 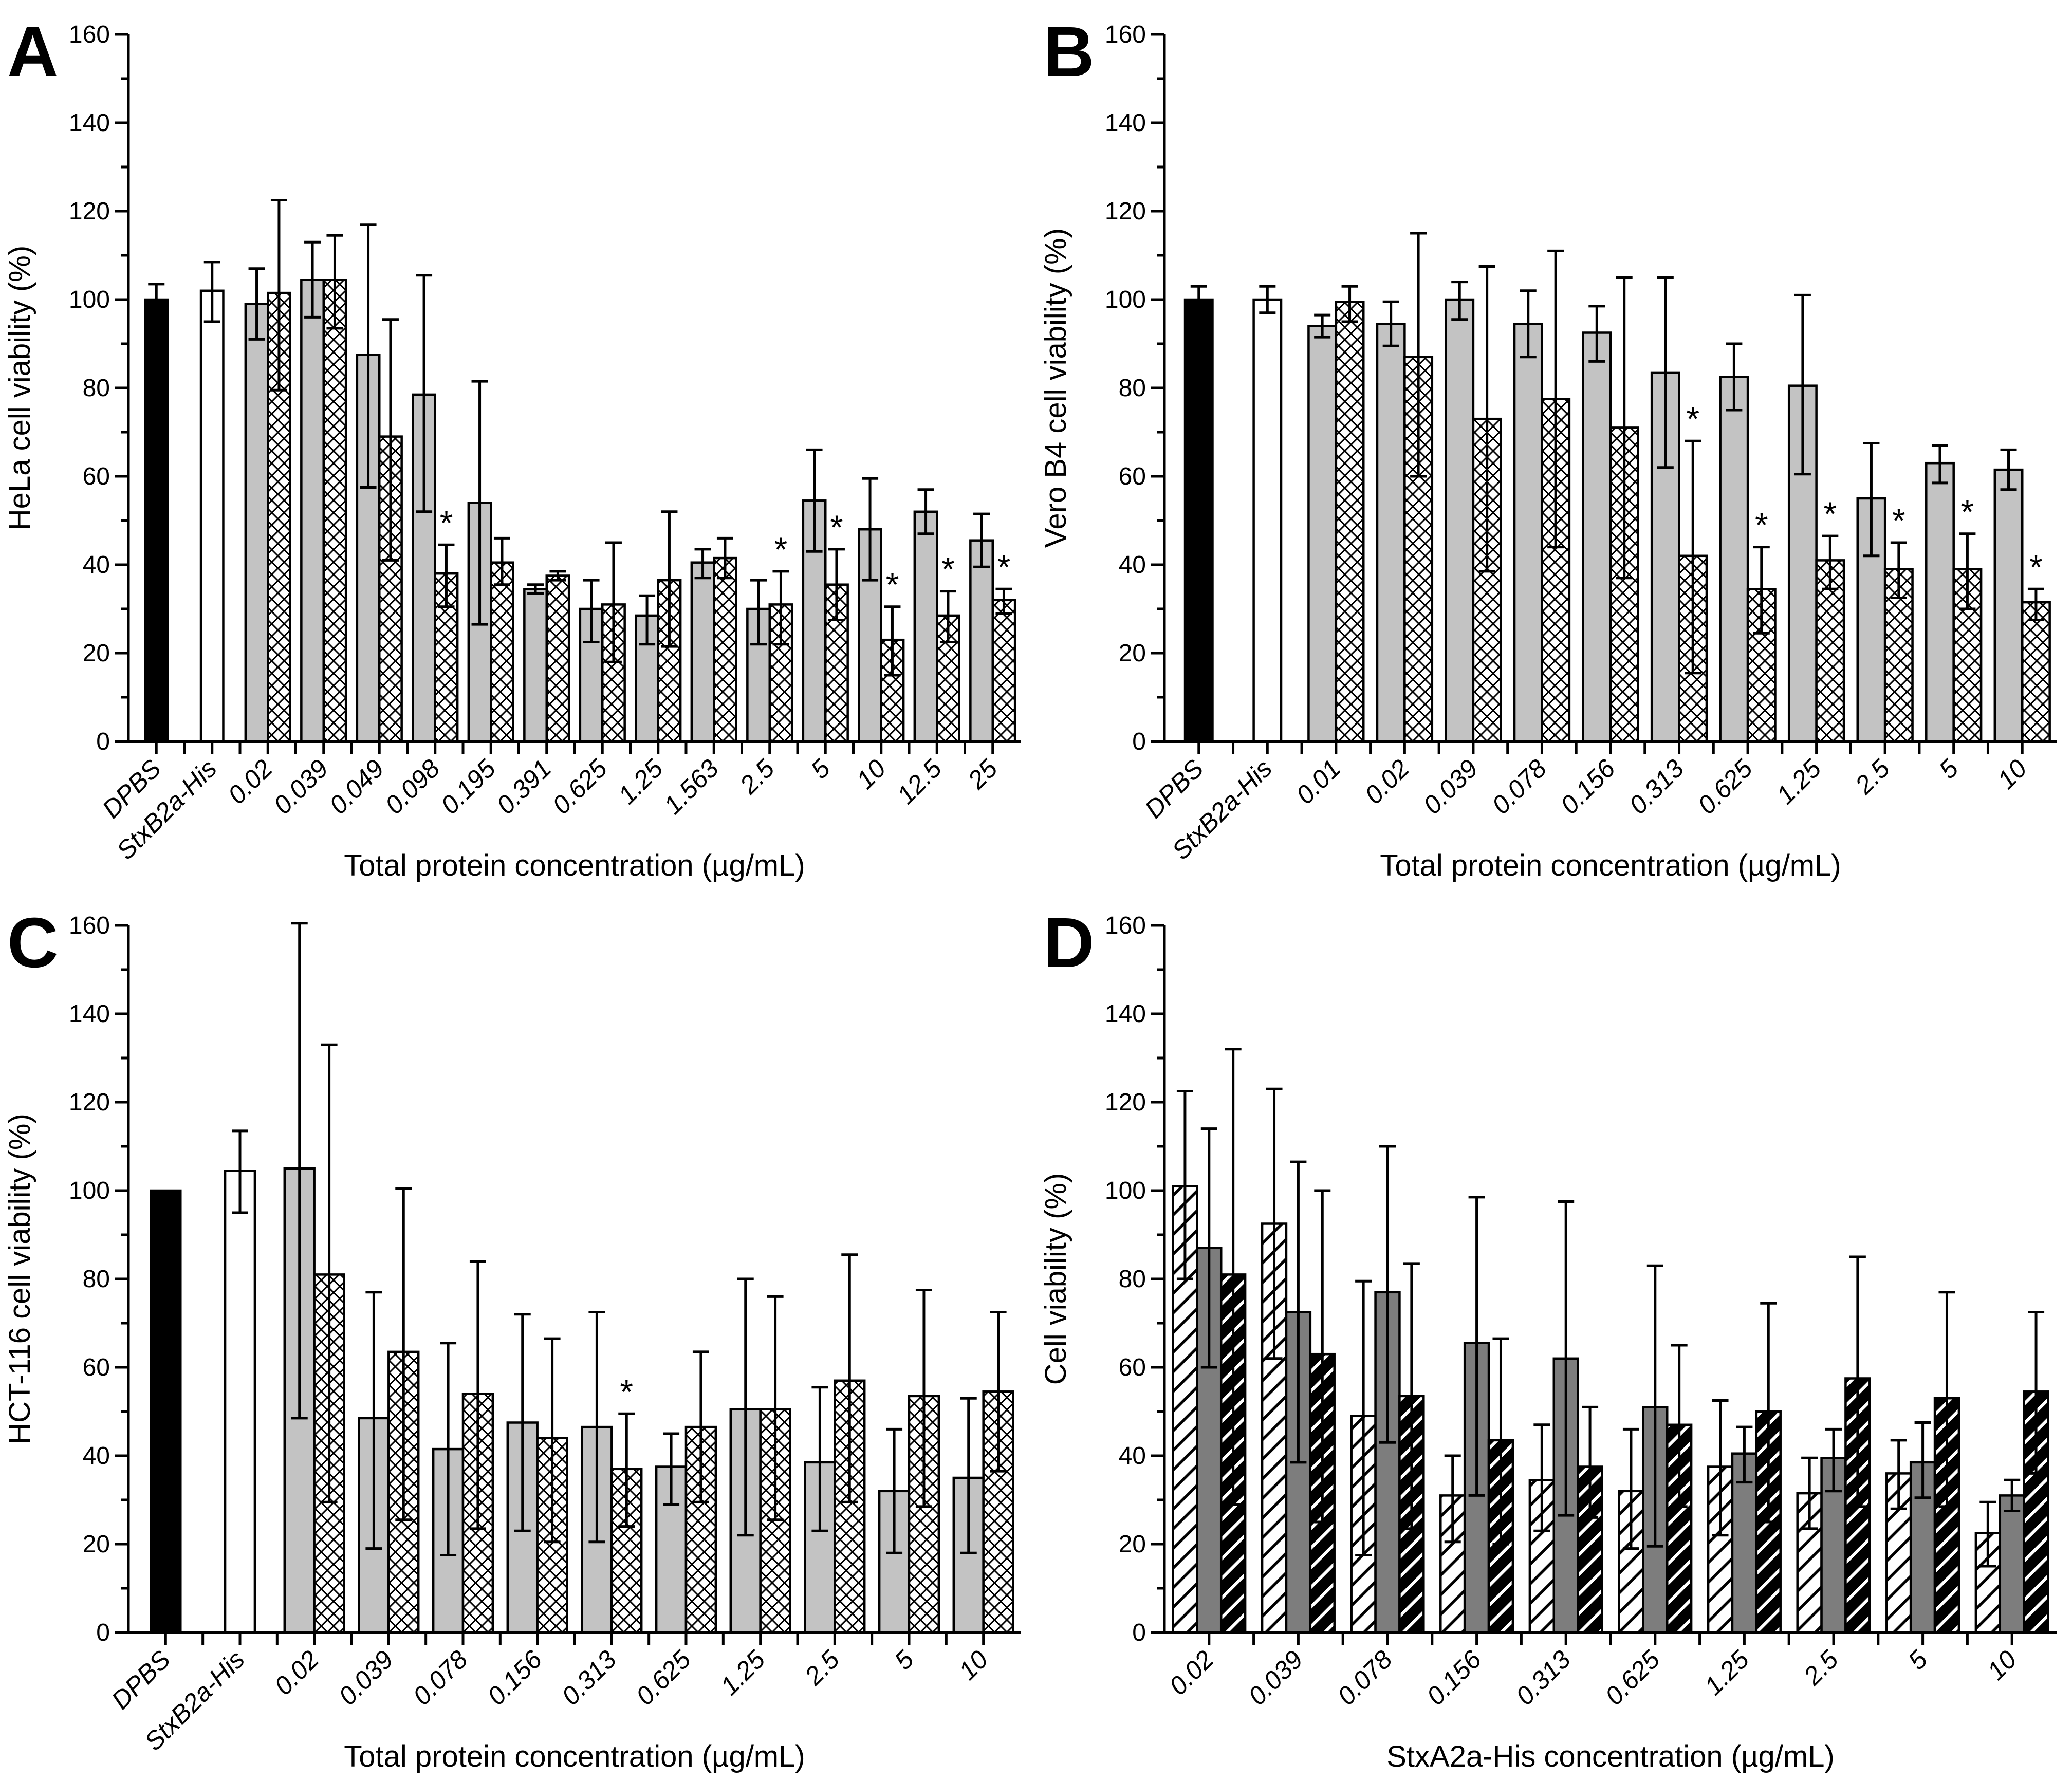 I want to click on bar-0.391-gray, so click(x=535, y=665).